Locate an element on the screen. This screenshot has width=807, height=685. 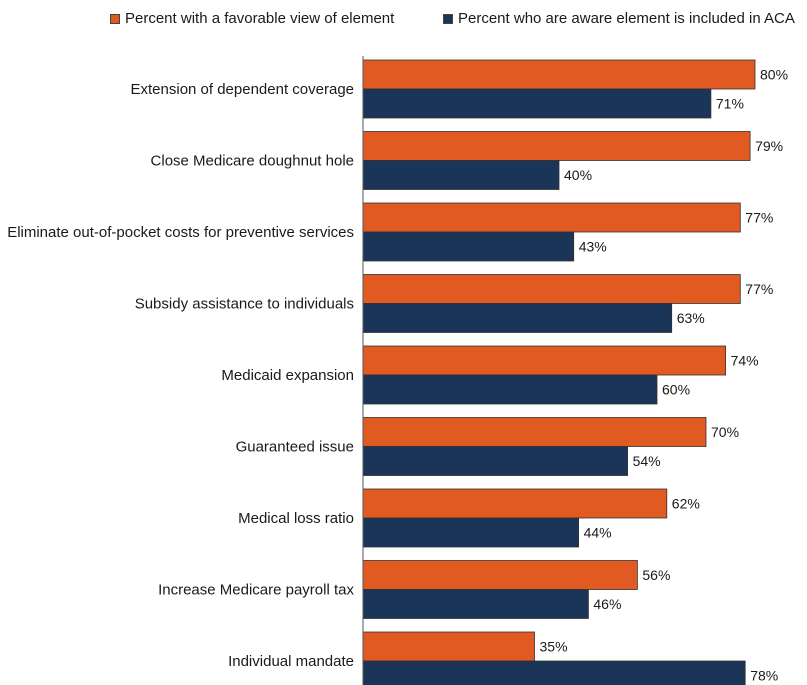
legend-swatch-aware is located at coordinates (448, 18).